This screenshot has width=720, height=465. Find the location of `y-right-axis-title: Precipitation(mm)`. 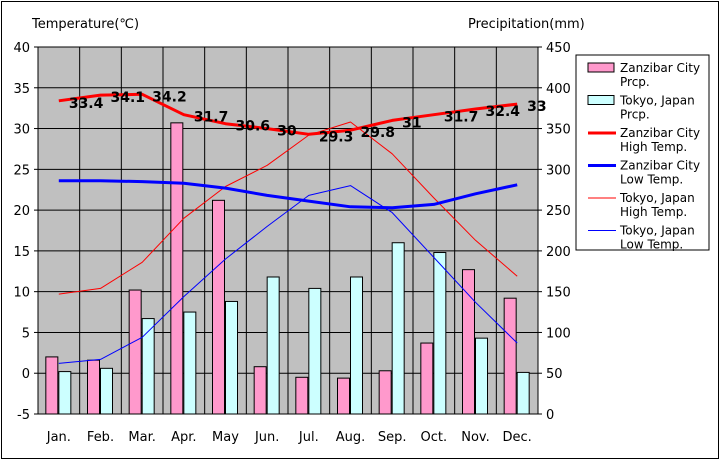

y-right-axis-title: Precipitation(mm) is located at coordinates (526, 24).